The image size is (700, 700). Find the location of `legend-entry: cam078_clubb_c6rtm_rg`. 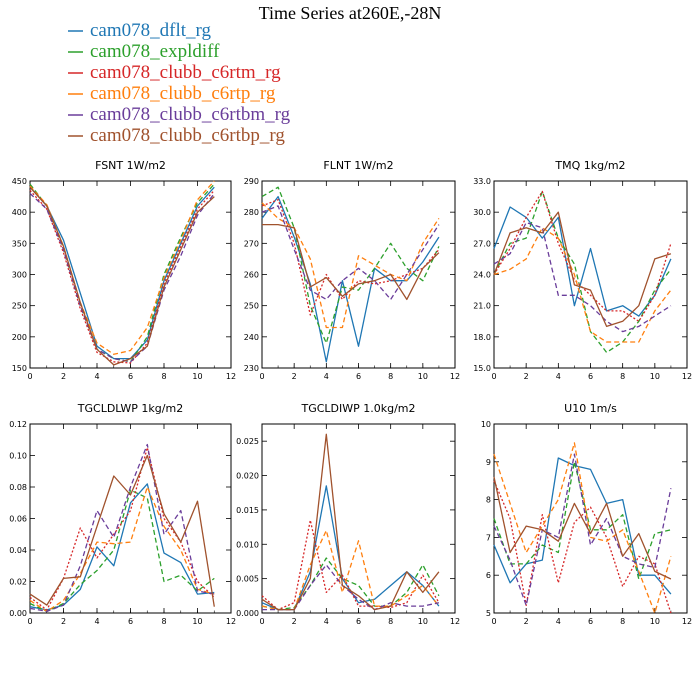

legend-entry: cam078_clubb_c6rtm_rg is located at coordinates (185, 72).